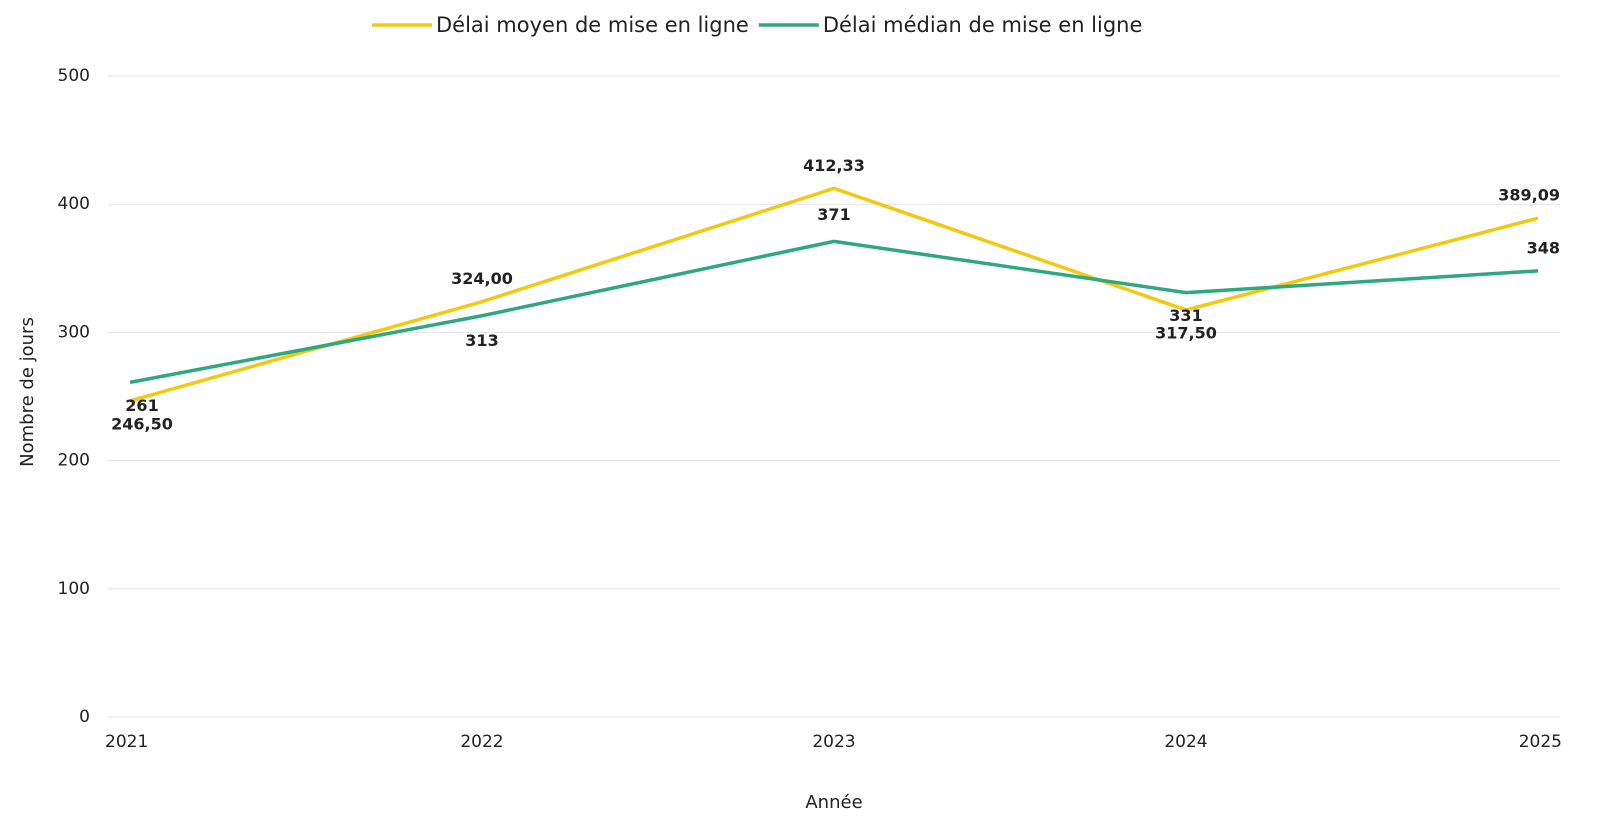 The height and width of the screenshot is (816, 1617). What do you see at coordinates (74, 204) in the screenshot?
I see `y-tick-label: 400` at bounding box center [74, 204].